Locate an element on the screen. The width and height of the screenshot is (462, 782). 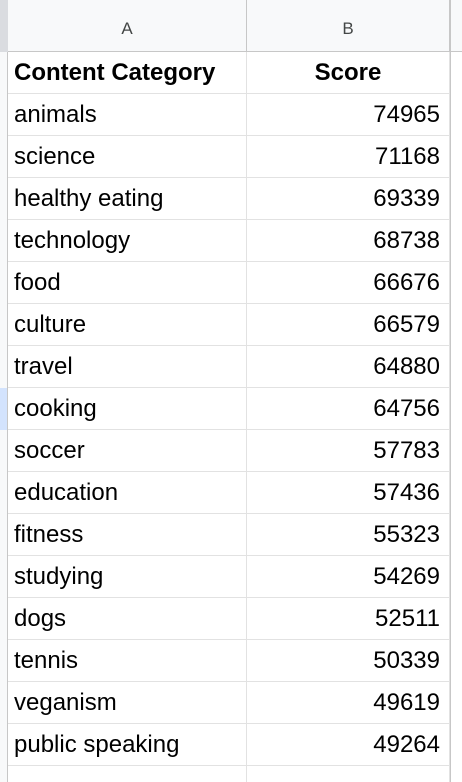
score-cell: 64880 is located at coordinates (348, 367).